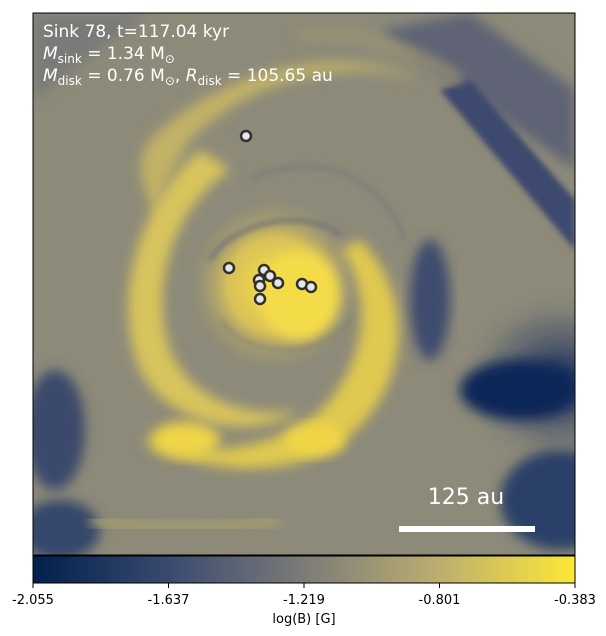 Image resolution: width=606 pixels, height=636 pixels. I want to click on sink-particles, so click(270, 217).